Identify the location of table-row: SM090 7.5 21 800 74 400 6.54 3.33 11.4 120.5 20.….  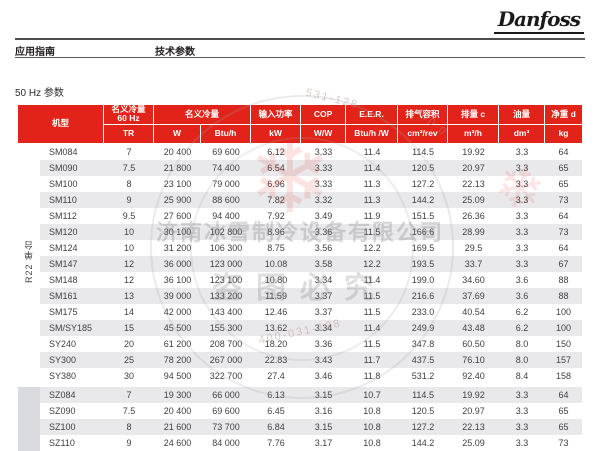
(300, 167).